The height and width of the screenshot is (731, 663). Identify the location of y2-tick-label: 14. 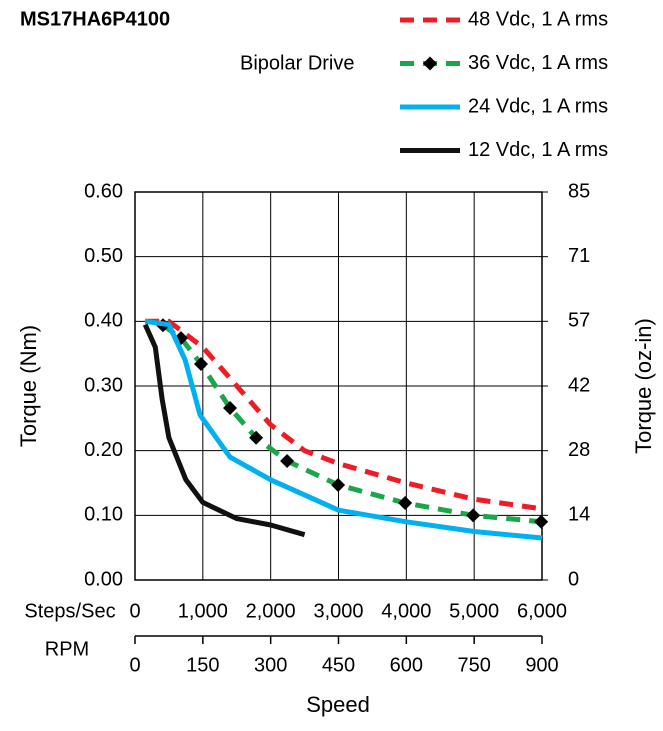
(579, 515).